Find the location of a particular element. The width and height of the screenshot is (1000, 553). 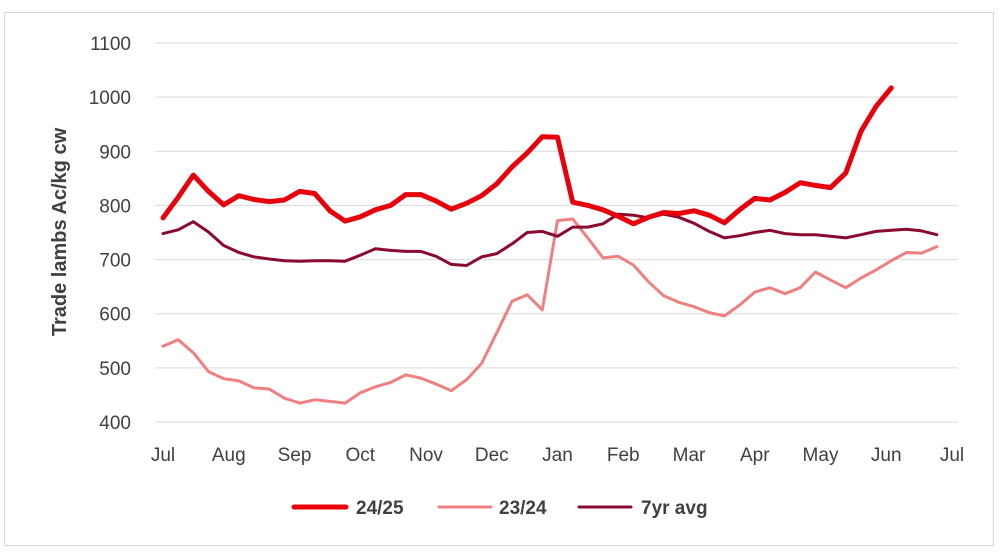

x-axis-tick-labels: Jul Aug Sep Oct Nov Dec Jan Feb Mar Apr May Jun Jul is located at coordinates (557, 455).